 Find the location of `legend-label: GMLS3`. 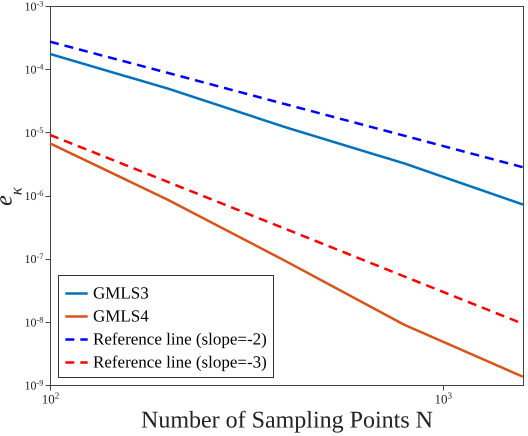

legend-label: GMLS3 is located at coordinates (121, 293).